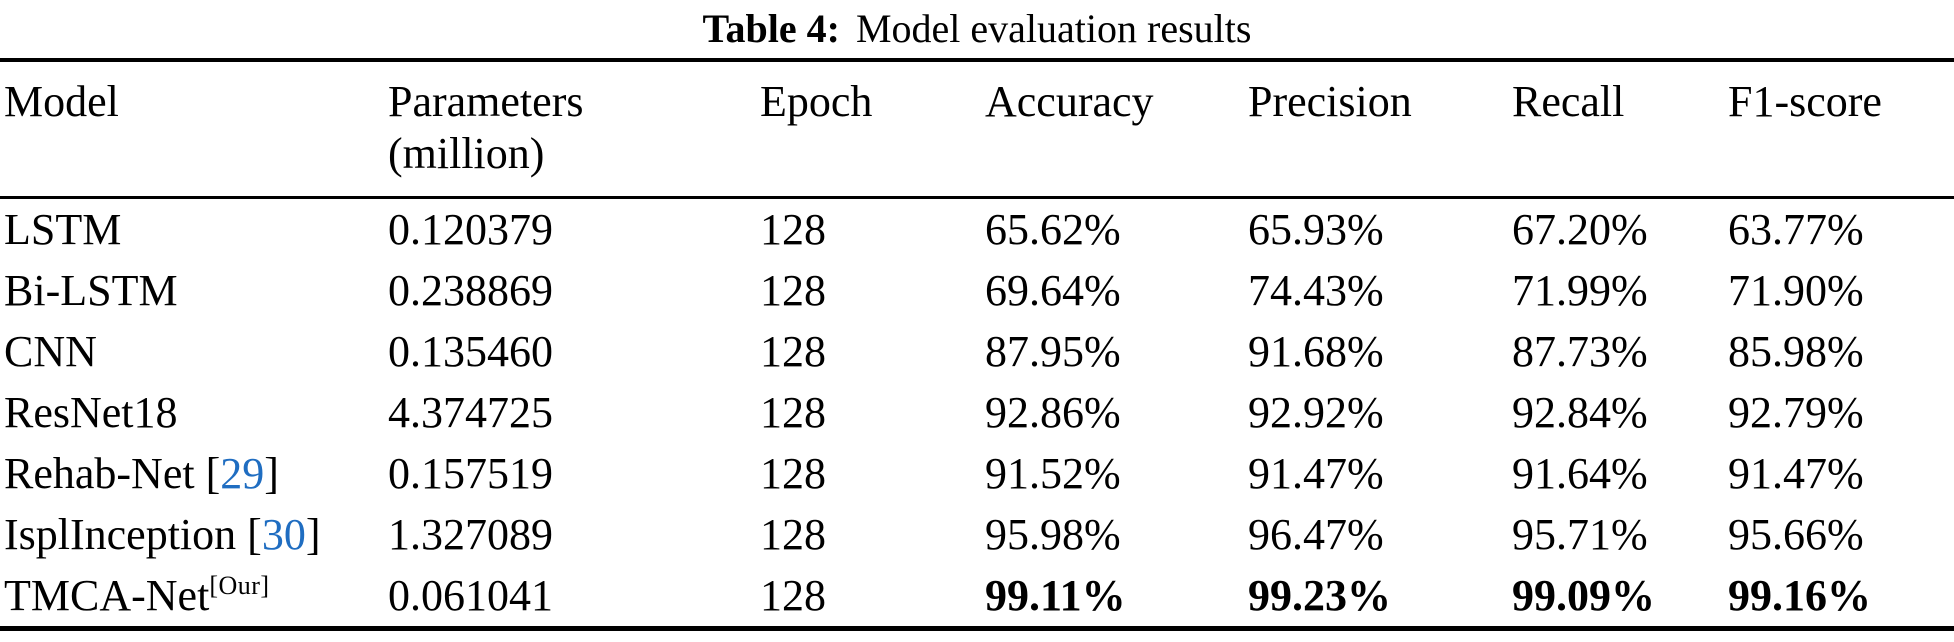 Image resolution: width=1954 pixels, height=642 pixels. What do you see at coordinates (1841, 412) in the screenshot?
I see `cell-f1-score: 92.79%` at bounding box center [1841, 412].